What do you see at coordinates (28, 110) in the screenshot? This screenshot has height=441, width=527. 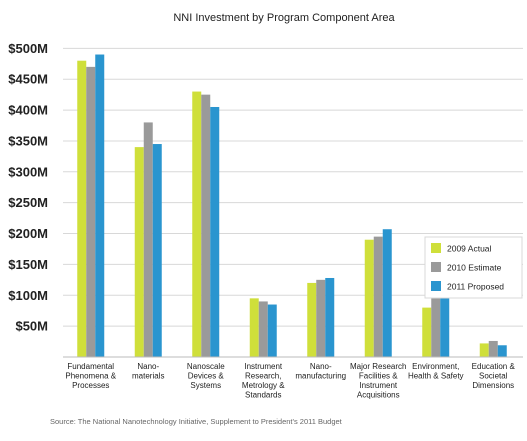 I see `y-tick-label: $400M` at bounding box center [28, 110].